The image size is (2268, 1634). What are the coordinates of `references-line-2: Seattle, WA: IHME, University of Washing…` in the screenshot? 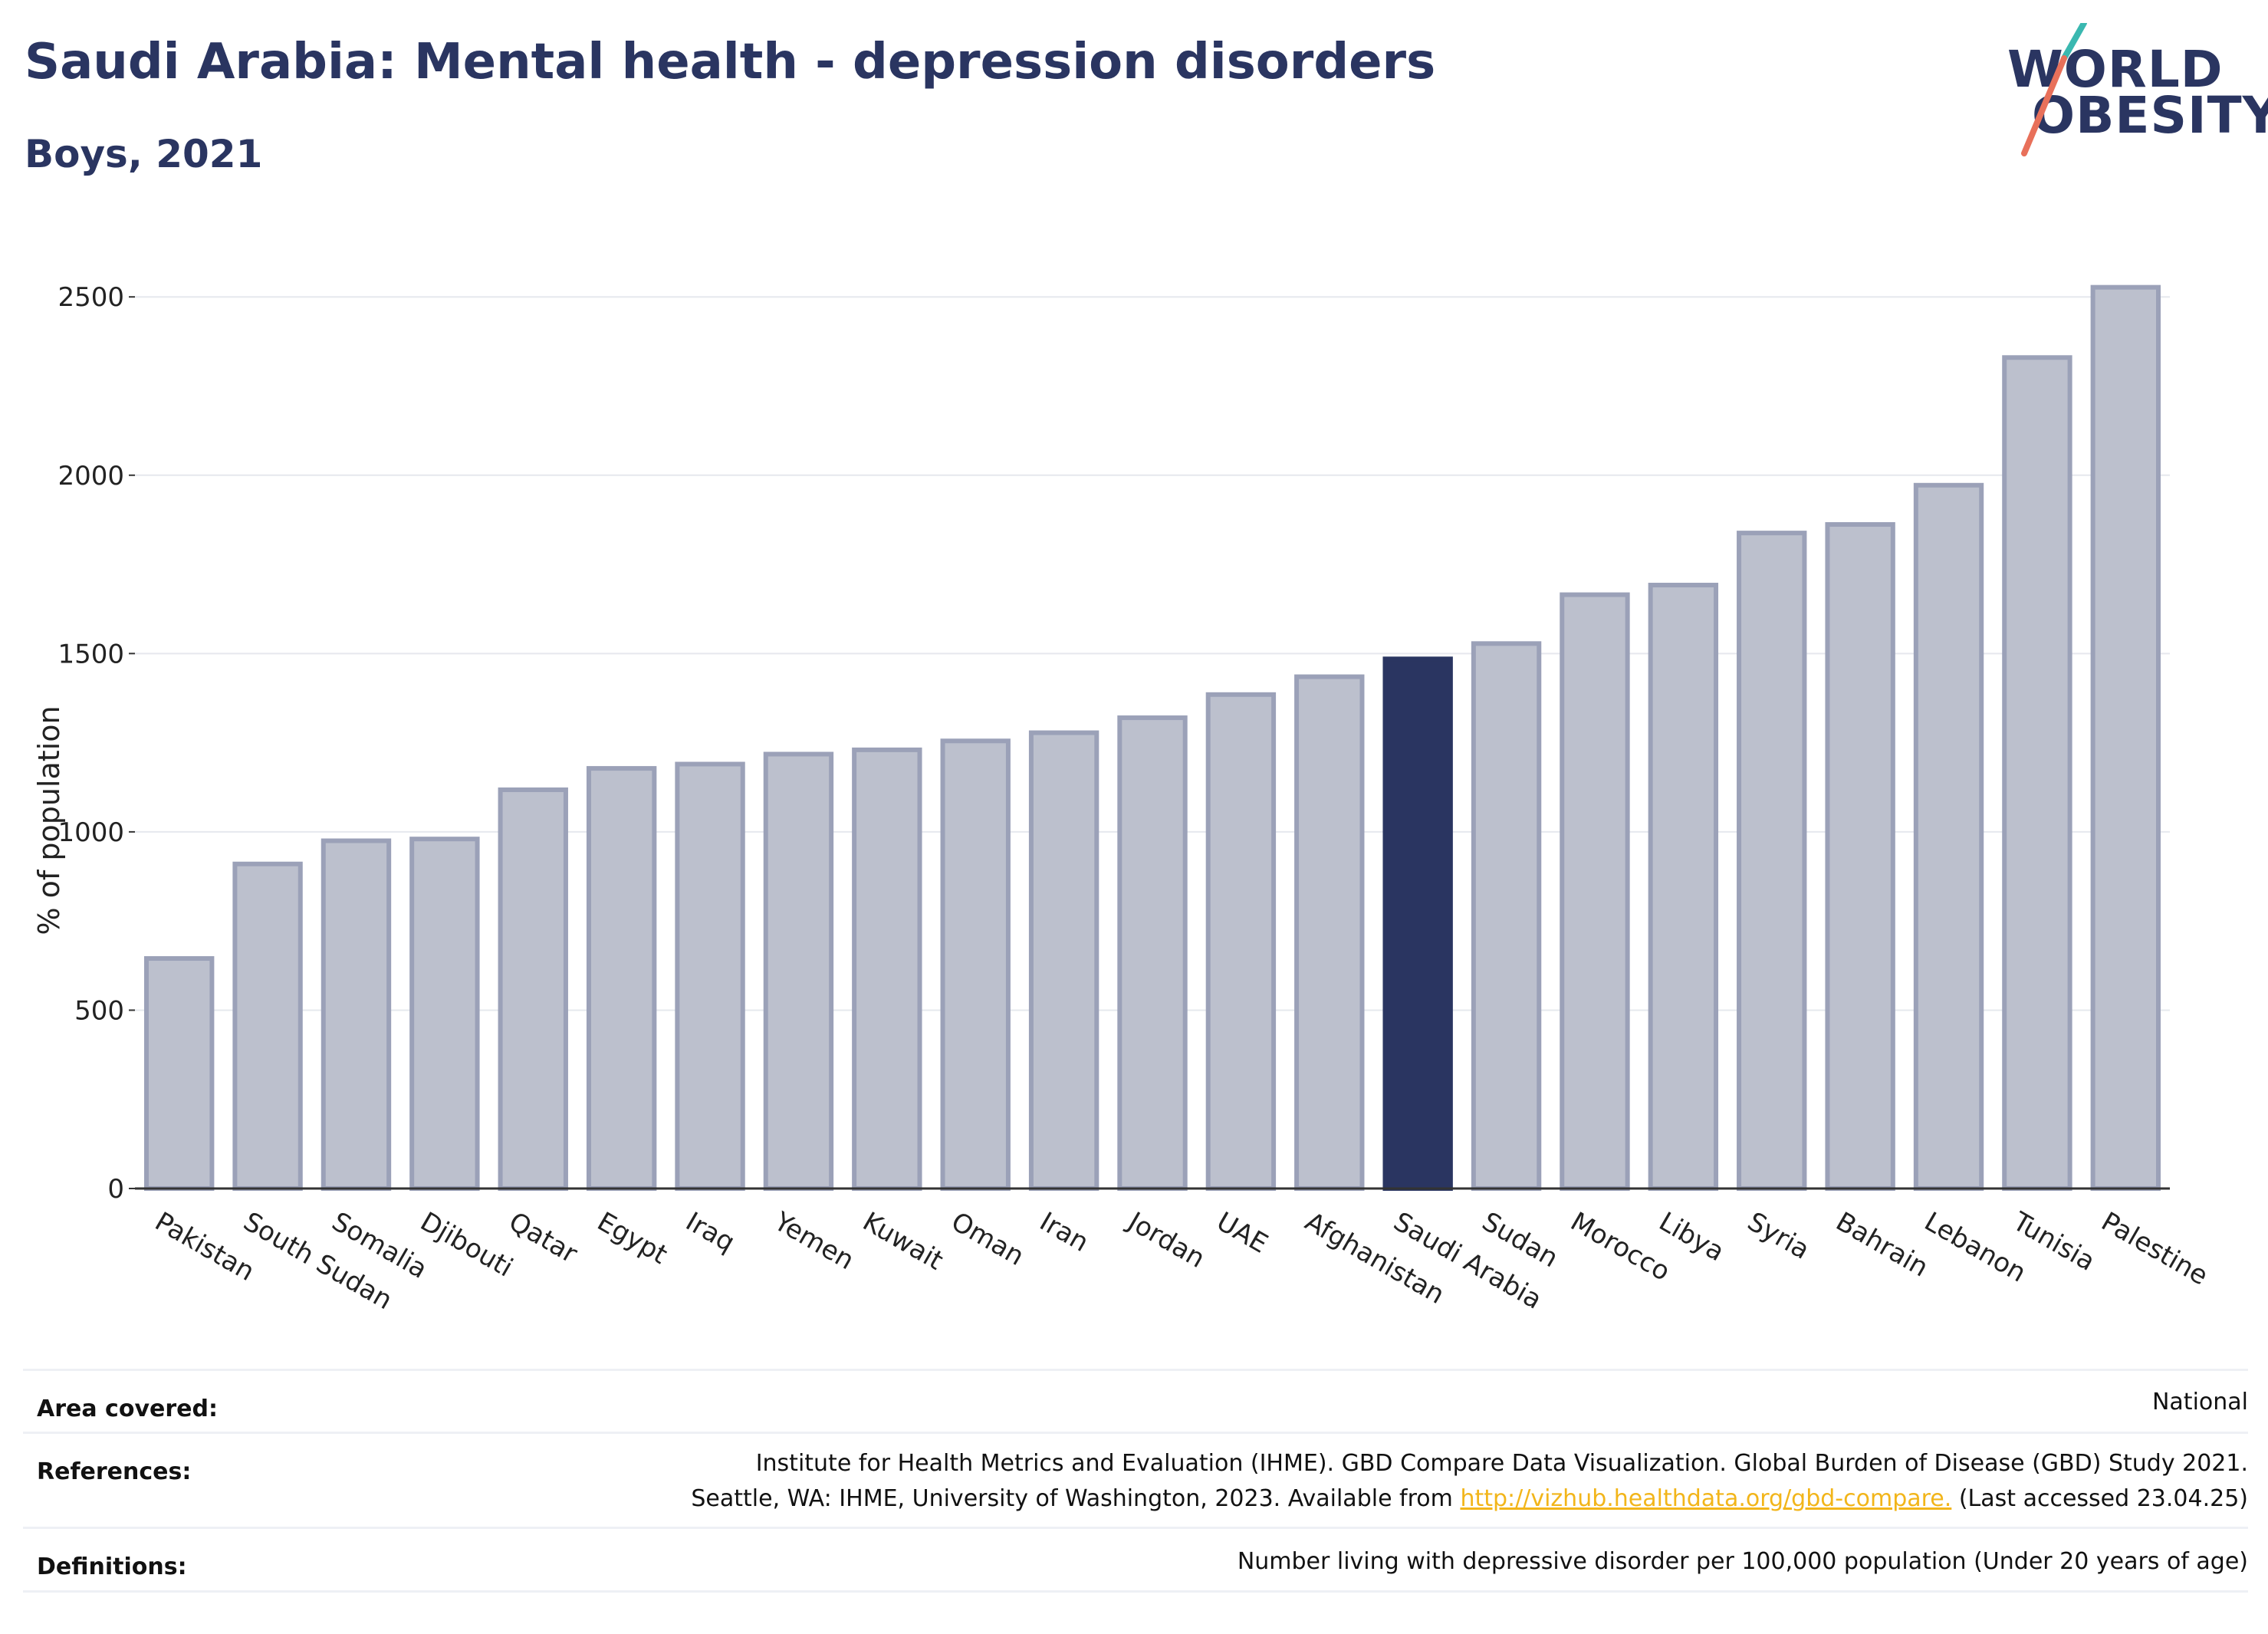 It's located at (1135, 1499).